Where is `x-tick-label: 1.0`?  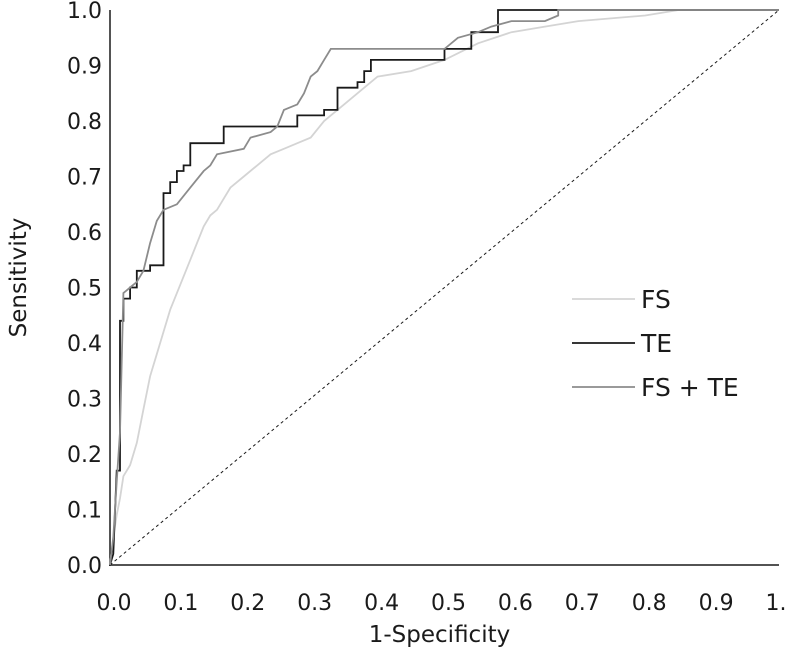 x-tick-label: 1.0 is located at coordinates (776, 603).